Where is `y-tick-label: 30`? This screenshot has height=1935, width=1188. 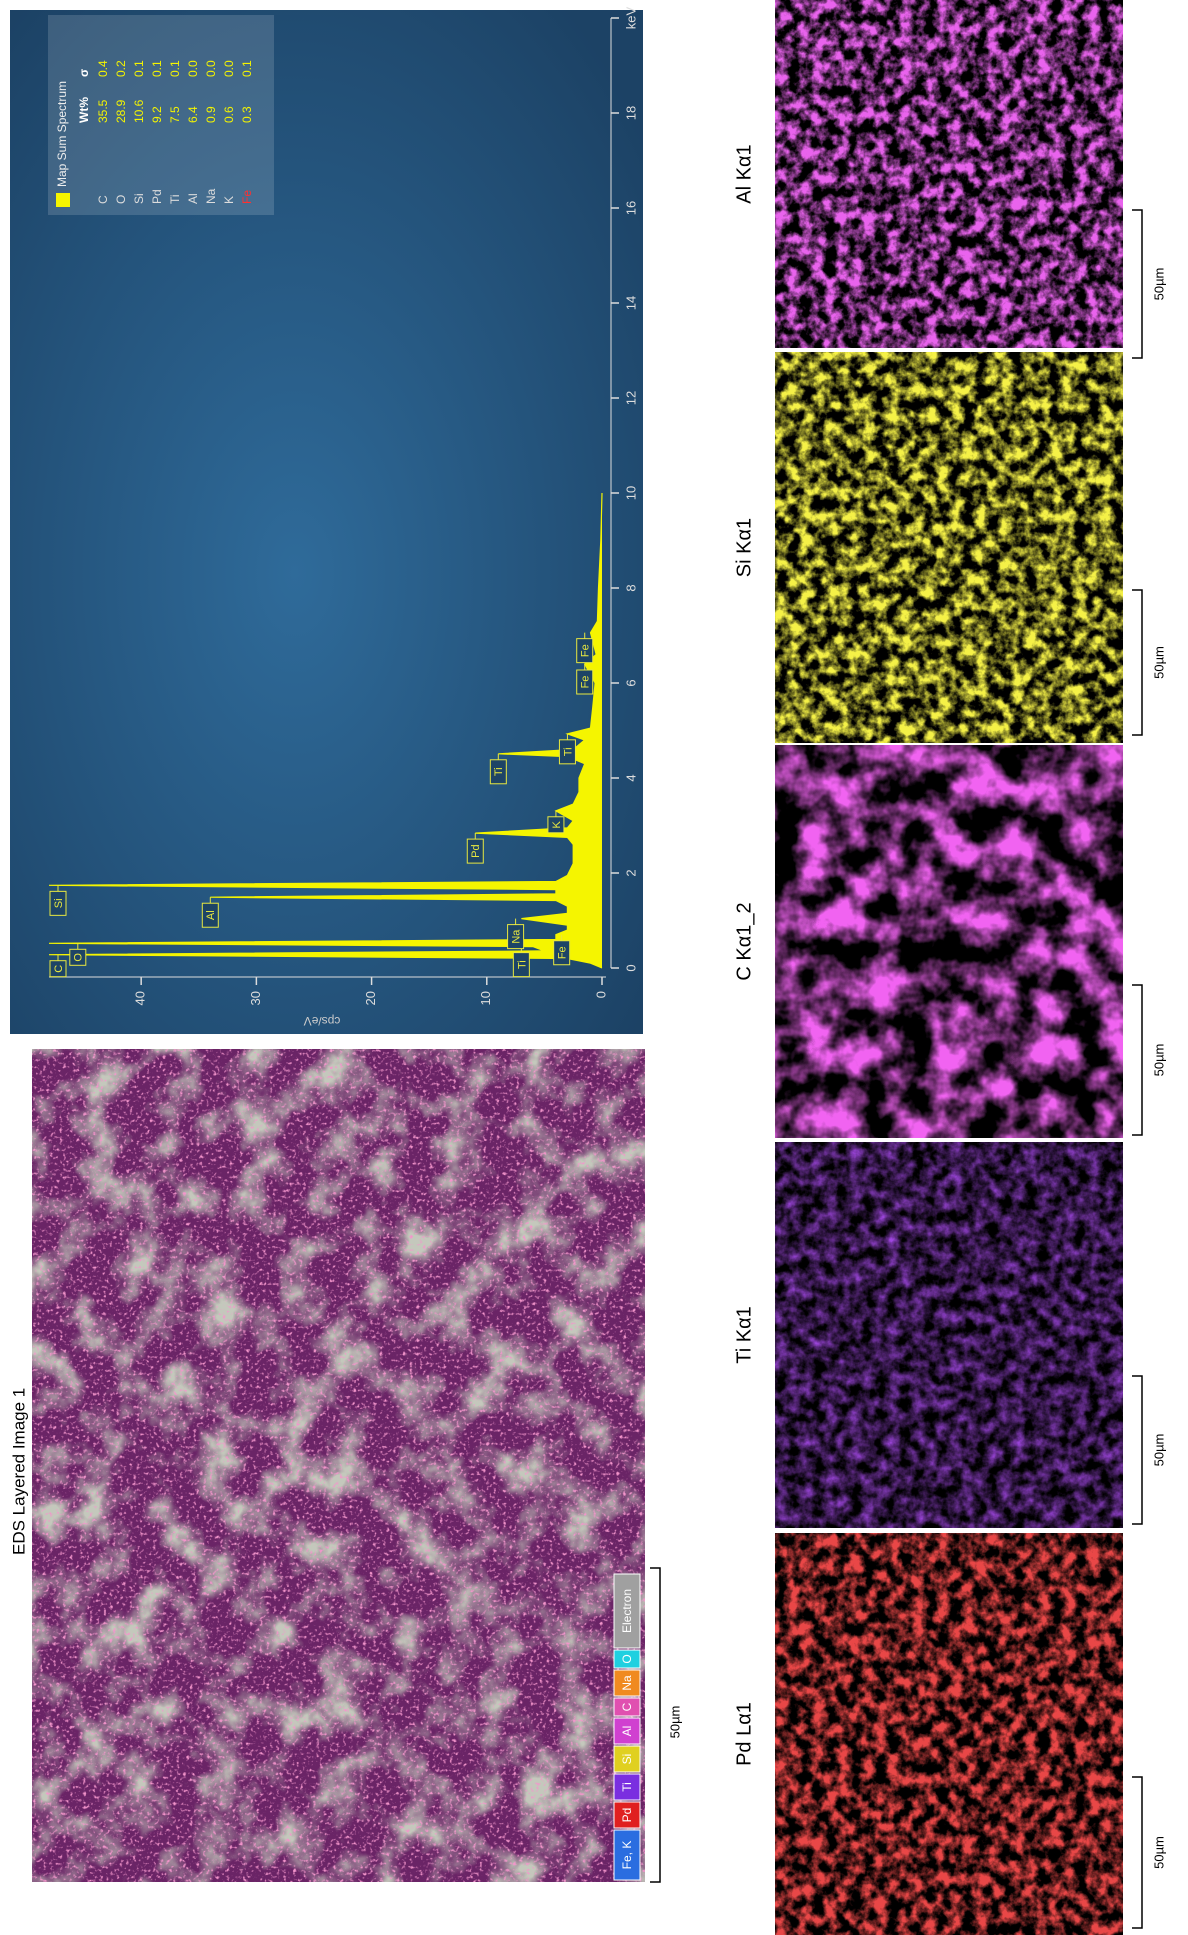
y-tick-label: 30 is located at coordinates (255, 998).